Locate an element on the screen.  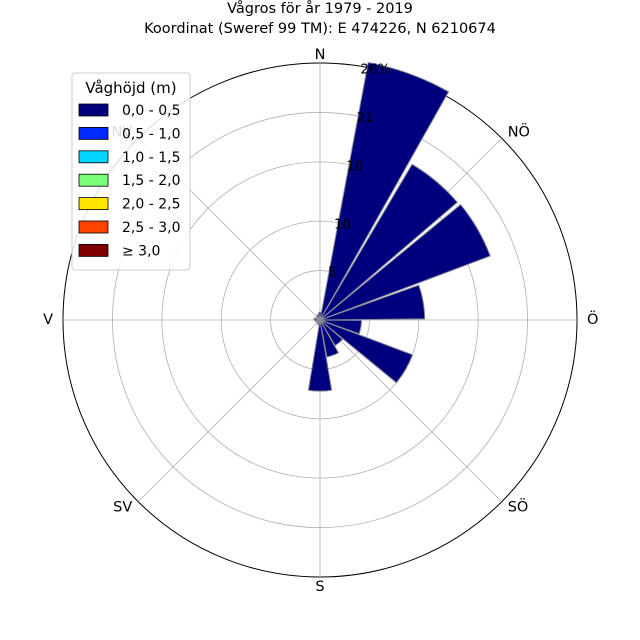
legend-label-1: 0,5 - 1,0 is located at coordinates (151, 134).